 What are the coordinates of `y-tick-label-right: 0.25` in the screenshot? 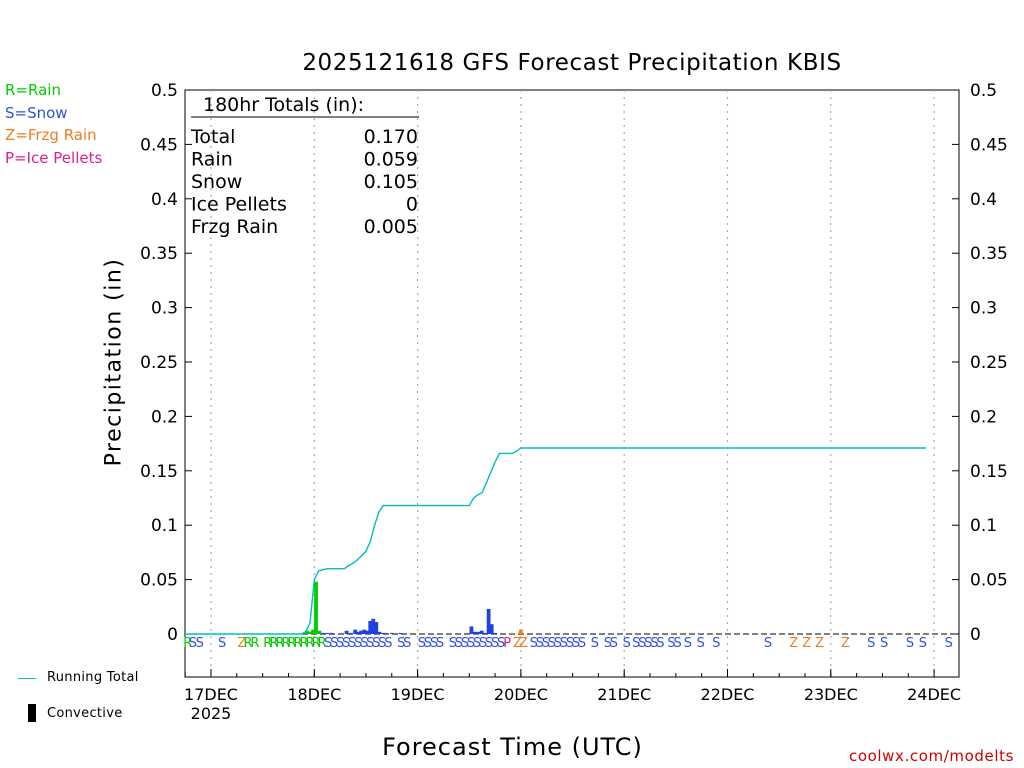 It's located at (989, 363).